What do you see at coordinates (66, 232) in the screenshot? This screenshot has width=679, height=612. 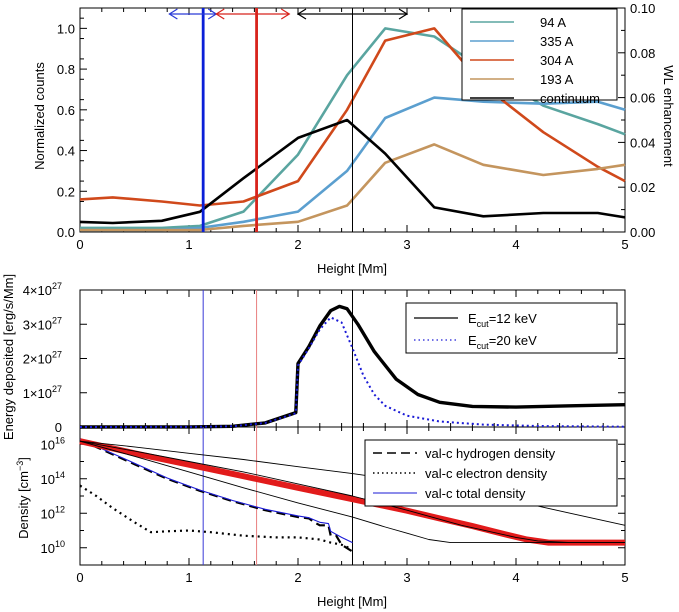 I see `y-tick-label: 0.0` at bounding box center [66, 232].